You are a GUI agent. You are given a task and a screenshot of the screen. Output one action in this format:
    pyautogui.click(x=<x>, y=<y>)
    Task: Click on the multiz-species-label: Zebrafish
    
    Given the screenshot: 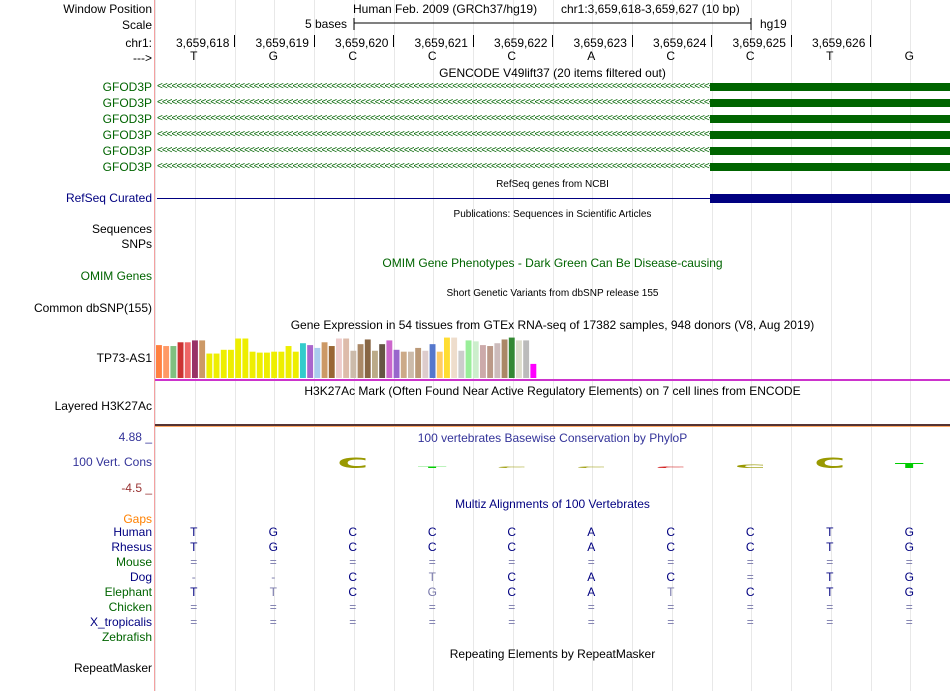 What is the action you would take?
    pyautogui.click(x=126, y=637)
    